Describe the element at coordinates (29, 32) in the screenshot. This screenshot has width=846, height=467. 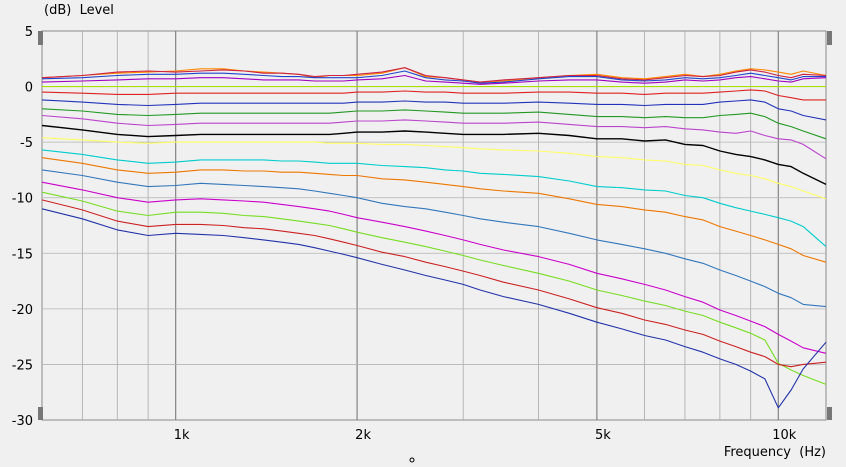
I see `y-tick-label: 5` at that location.